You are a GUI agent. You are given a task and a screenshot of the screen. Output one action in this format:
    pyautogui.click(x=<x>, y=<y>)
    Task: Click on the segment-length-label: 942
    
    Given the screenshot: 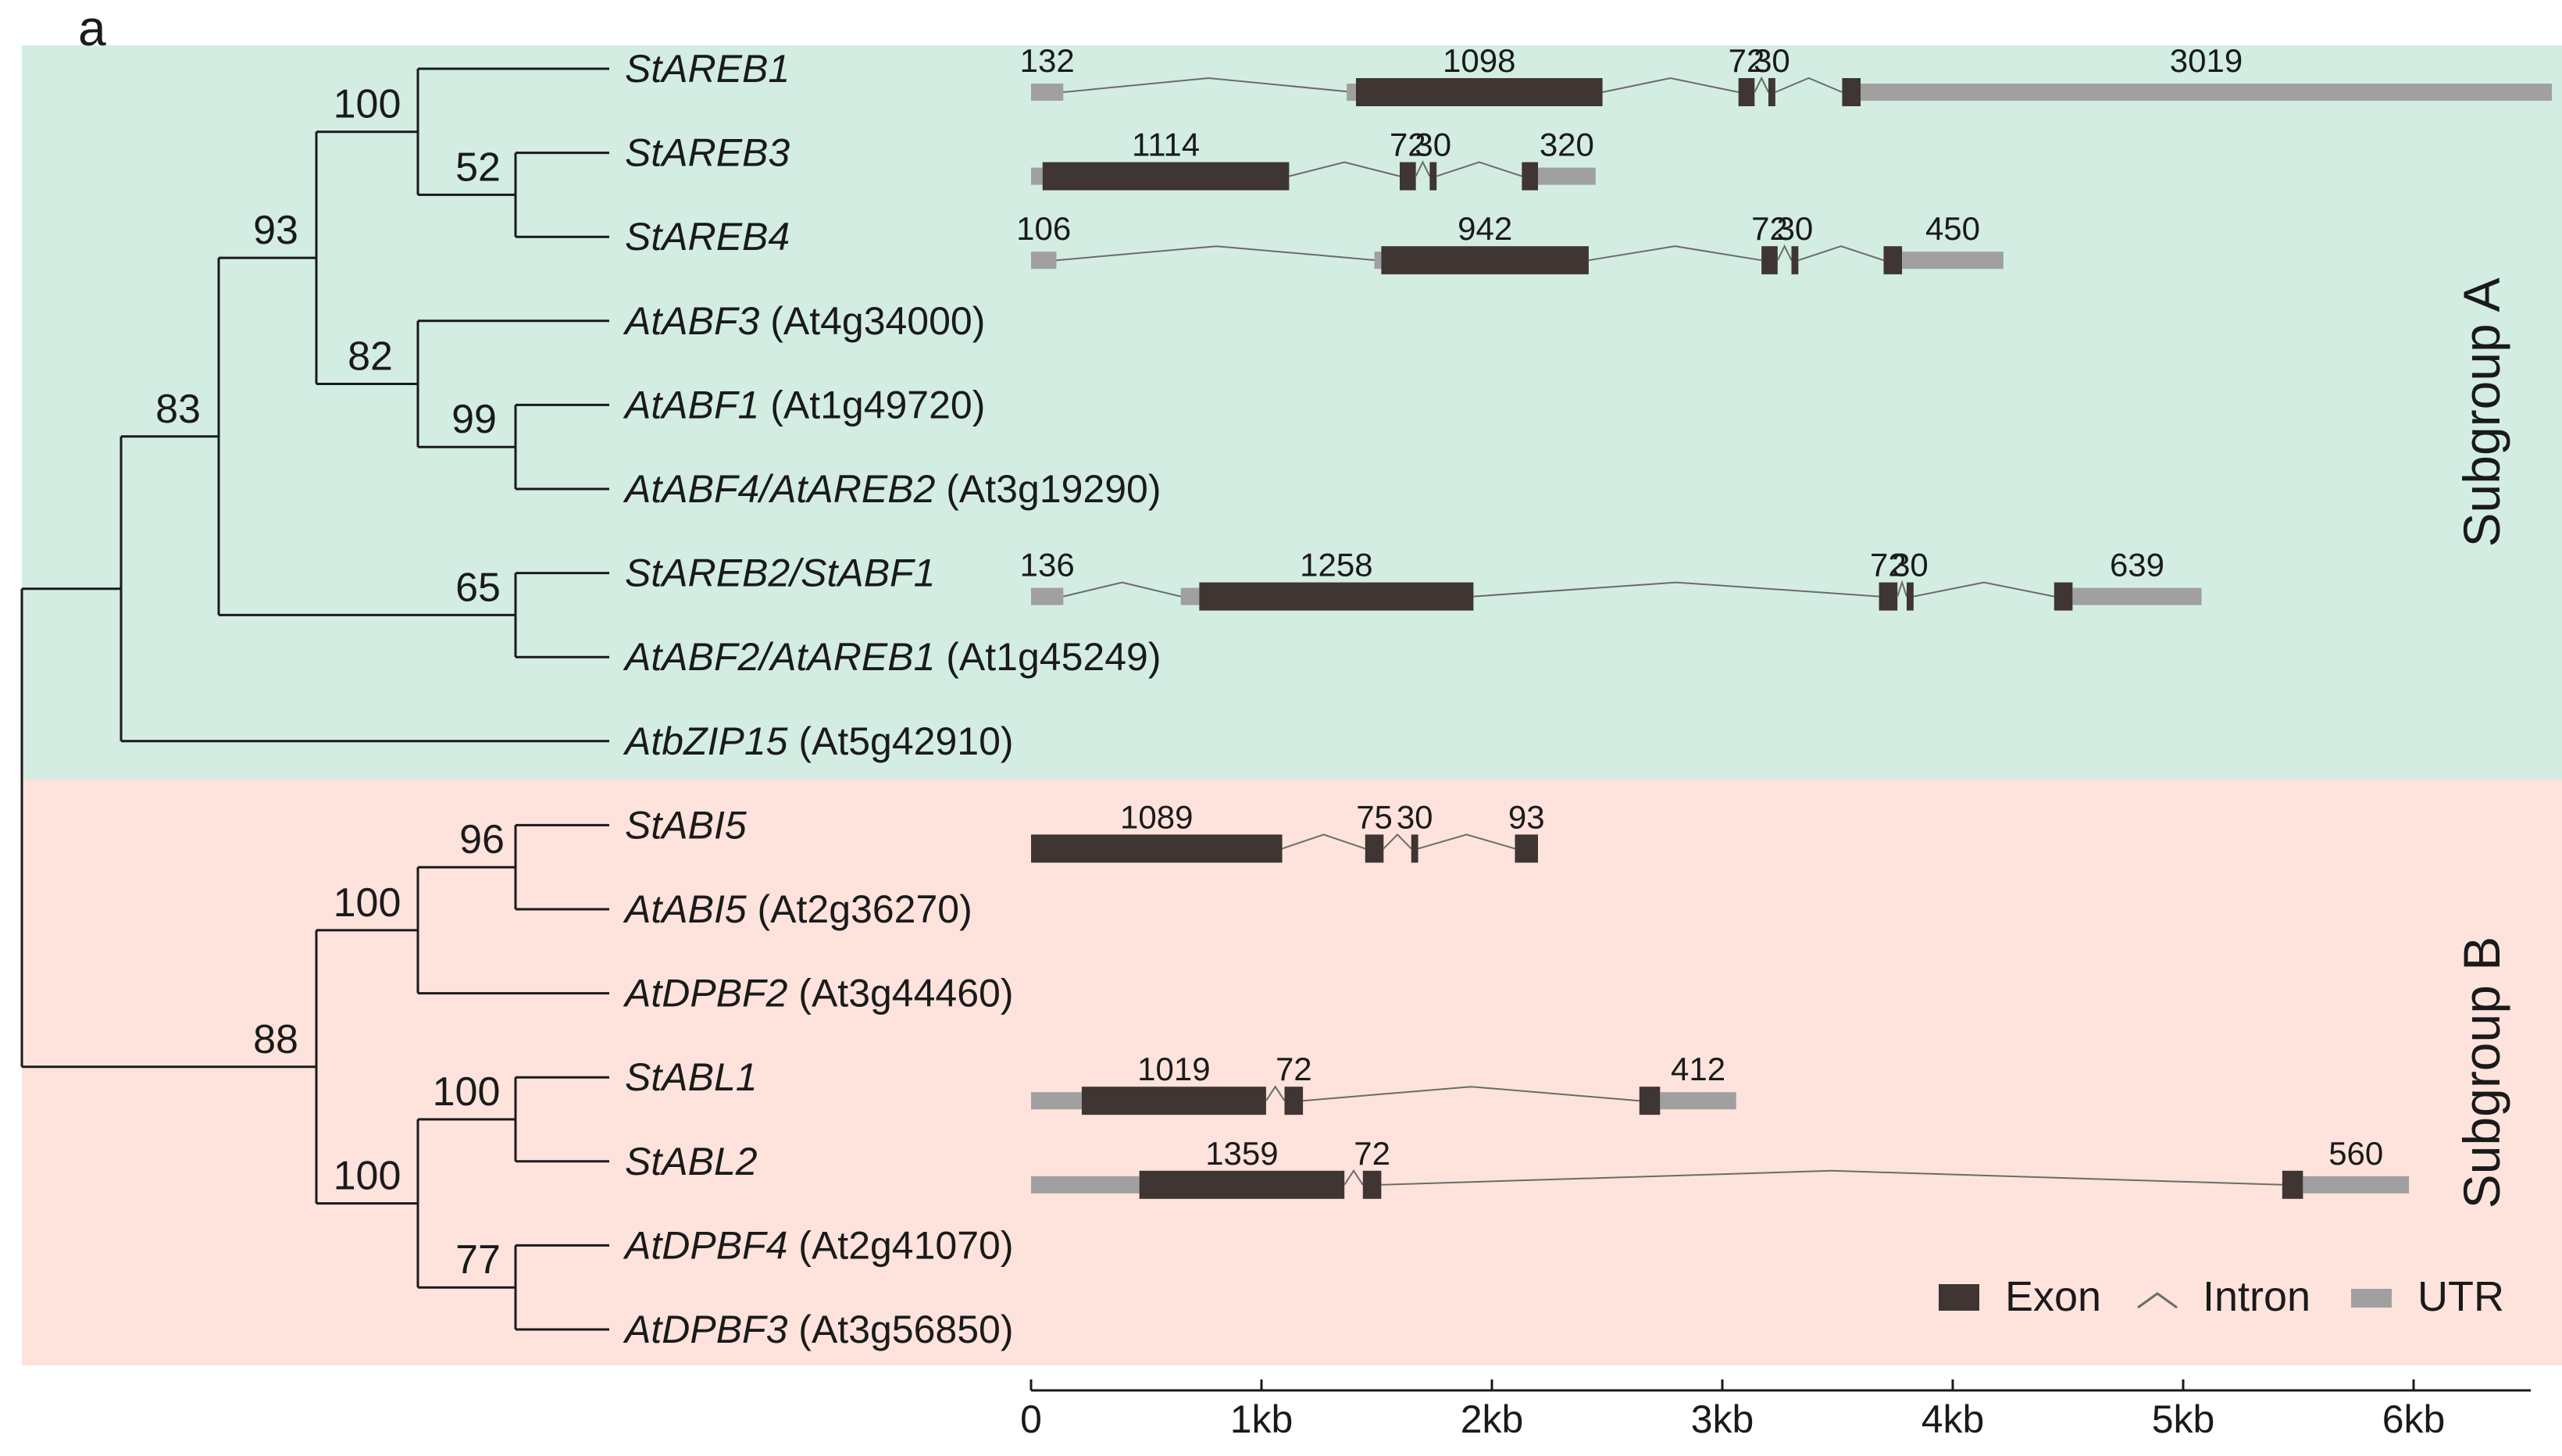 What is the action you would take?
    pyautogui.click(x=1485, y=228)
    